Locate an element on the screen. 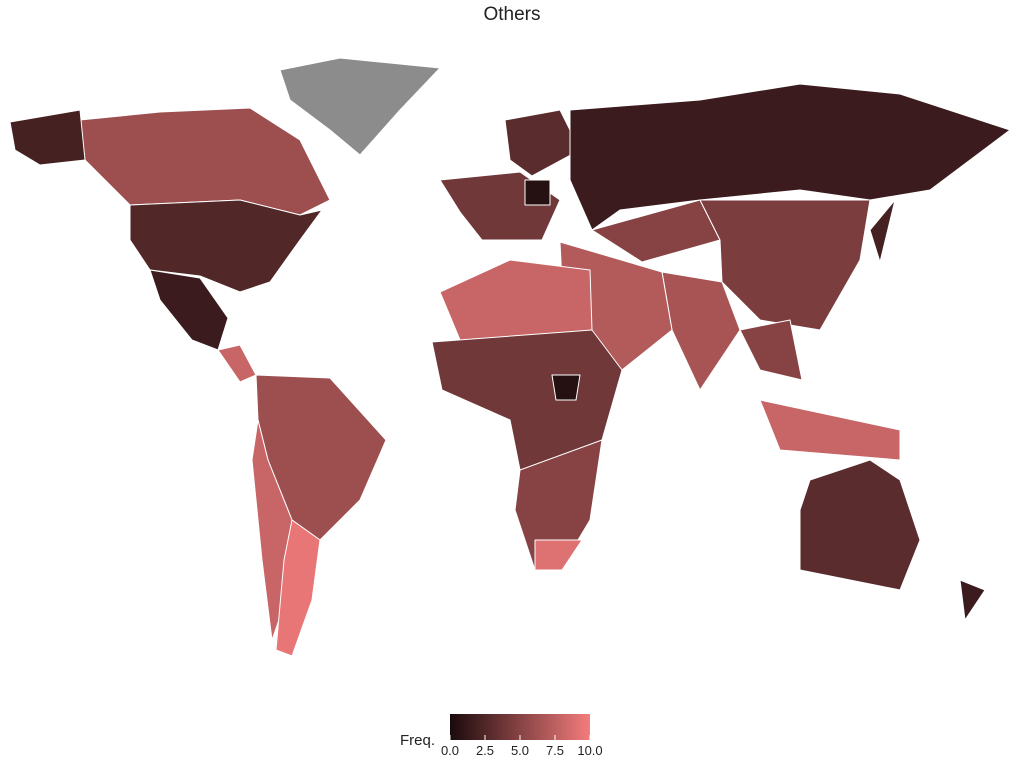 This screenshot has height=765, width=1024. colorbar-tick-label: 7.5 is located at coordinates (555, 750).